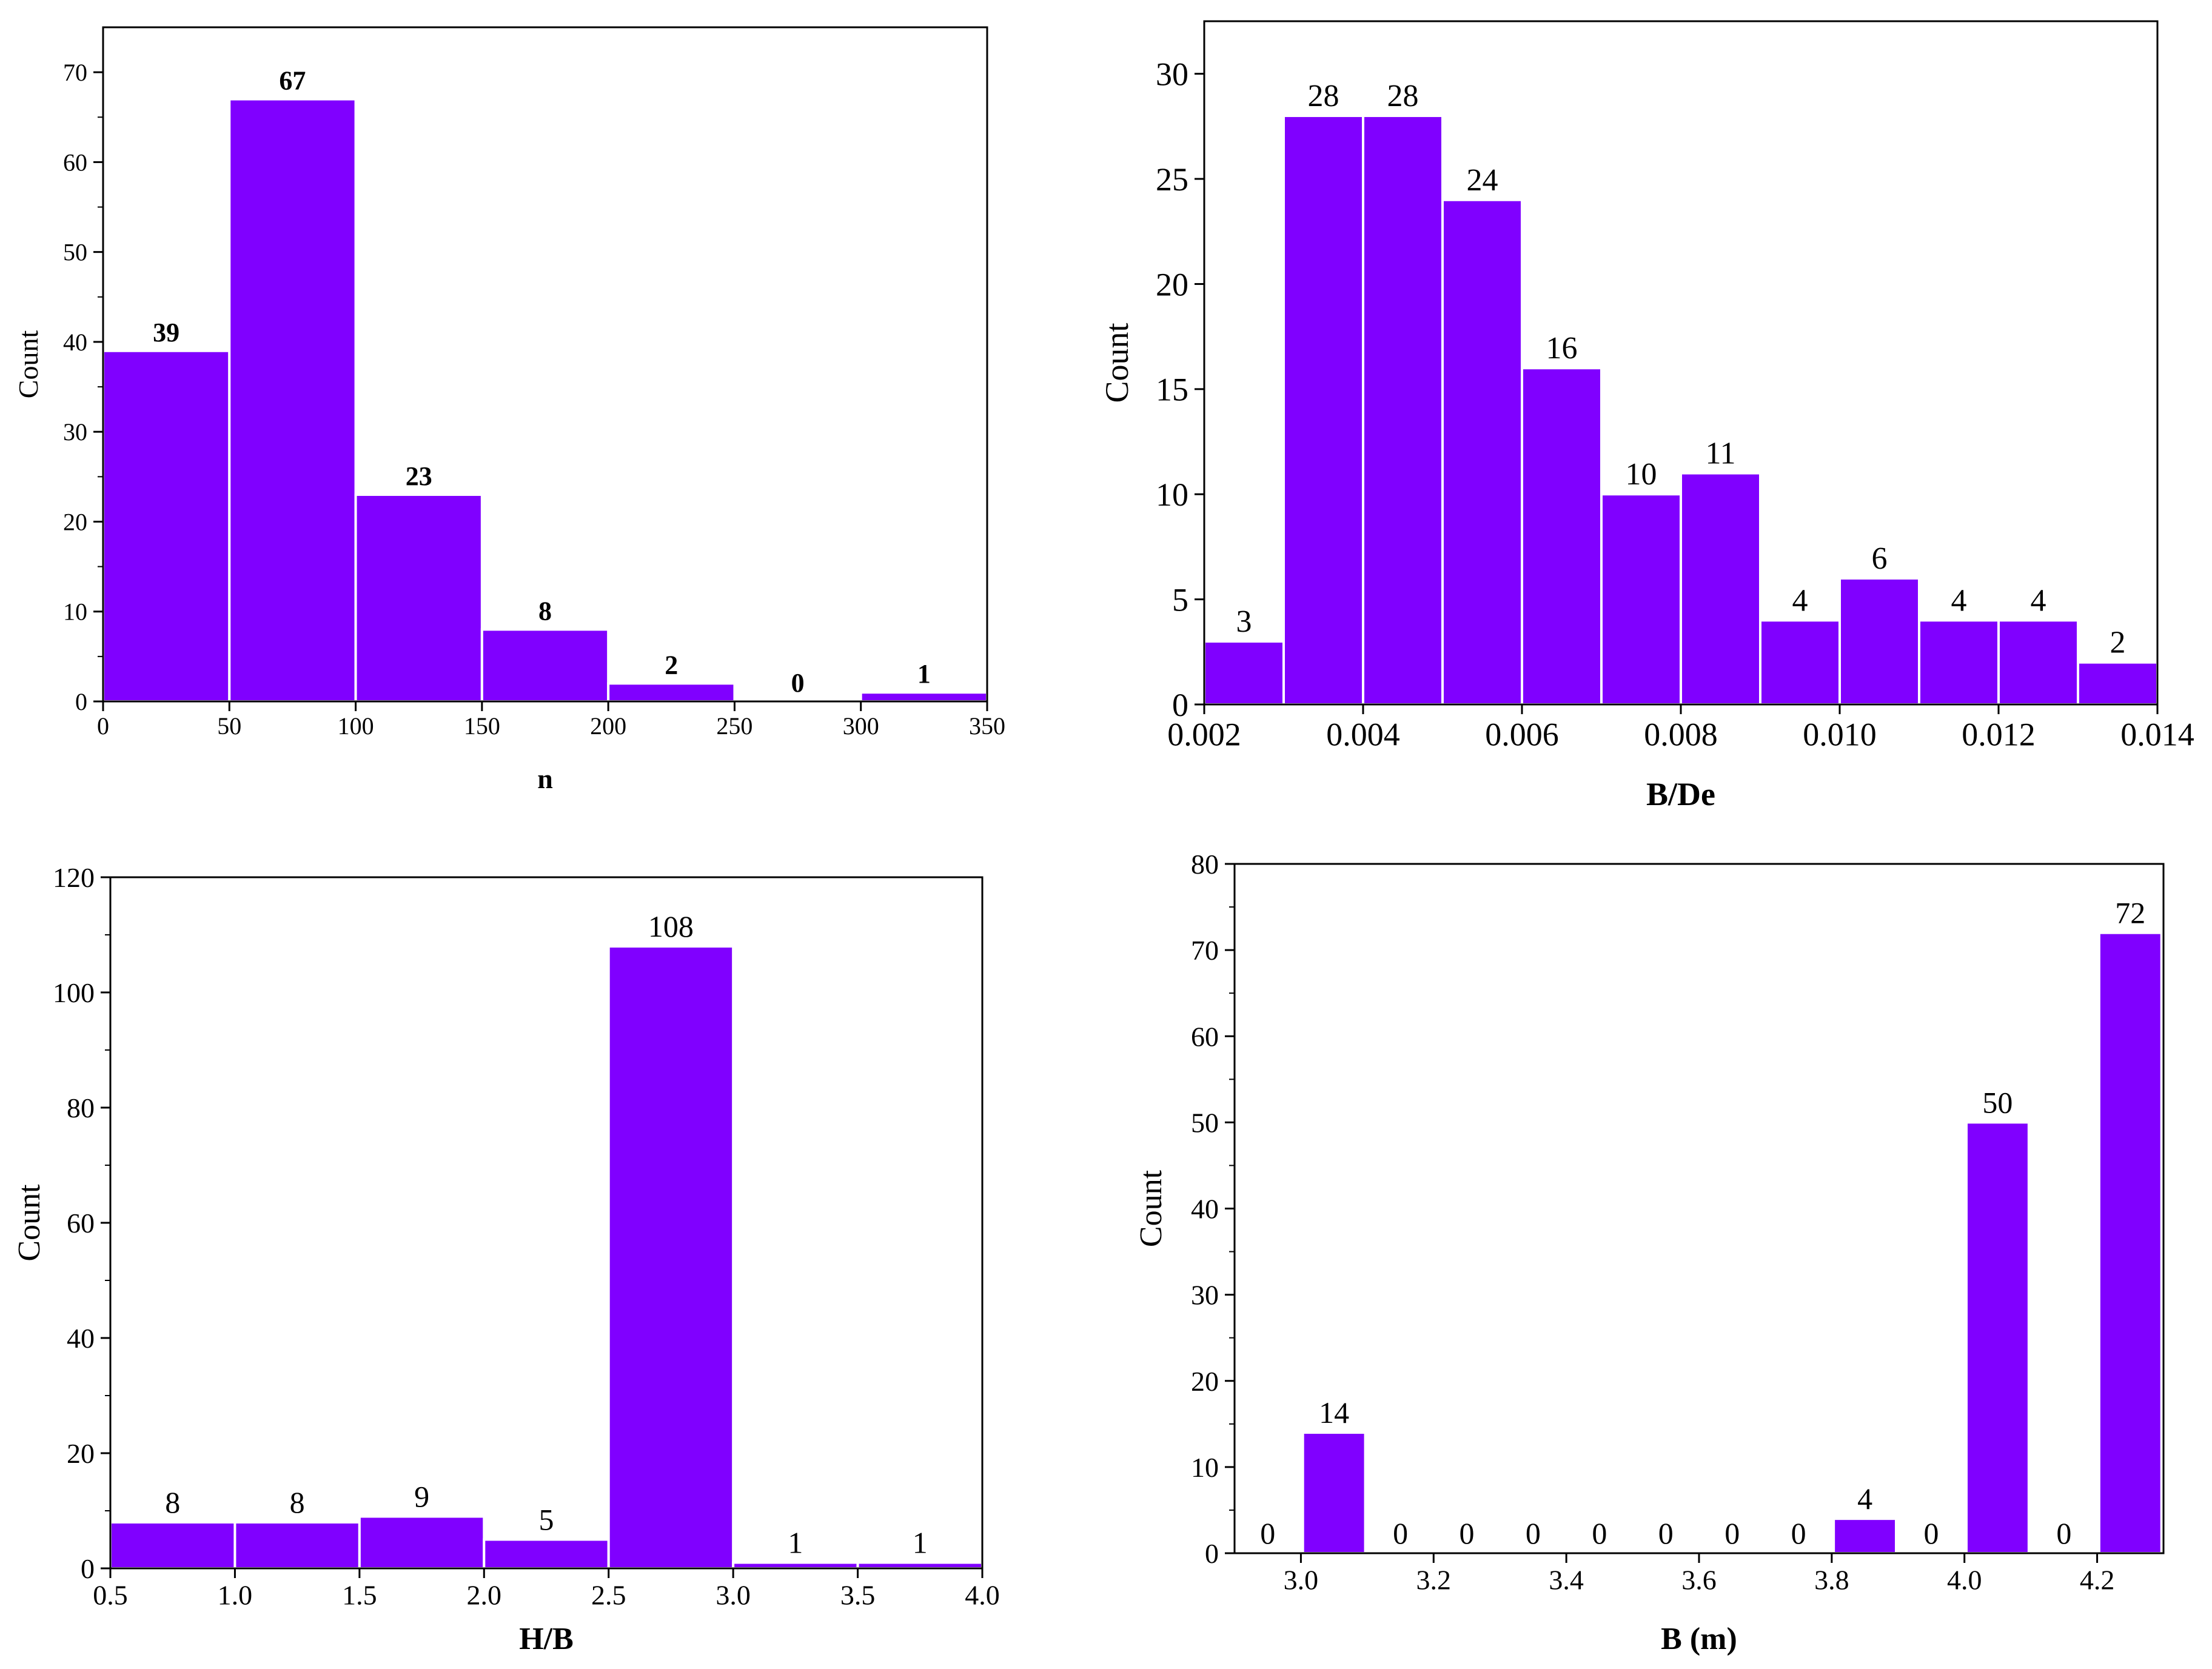  What do you see at coordinates (229, 726) in the screenshot?
I see `x-tick-label: 50` at bounding box center [229, 726].